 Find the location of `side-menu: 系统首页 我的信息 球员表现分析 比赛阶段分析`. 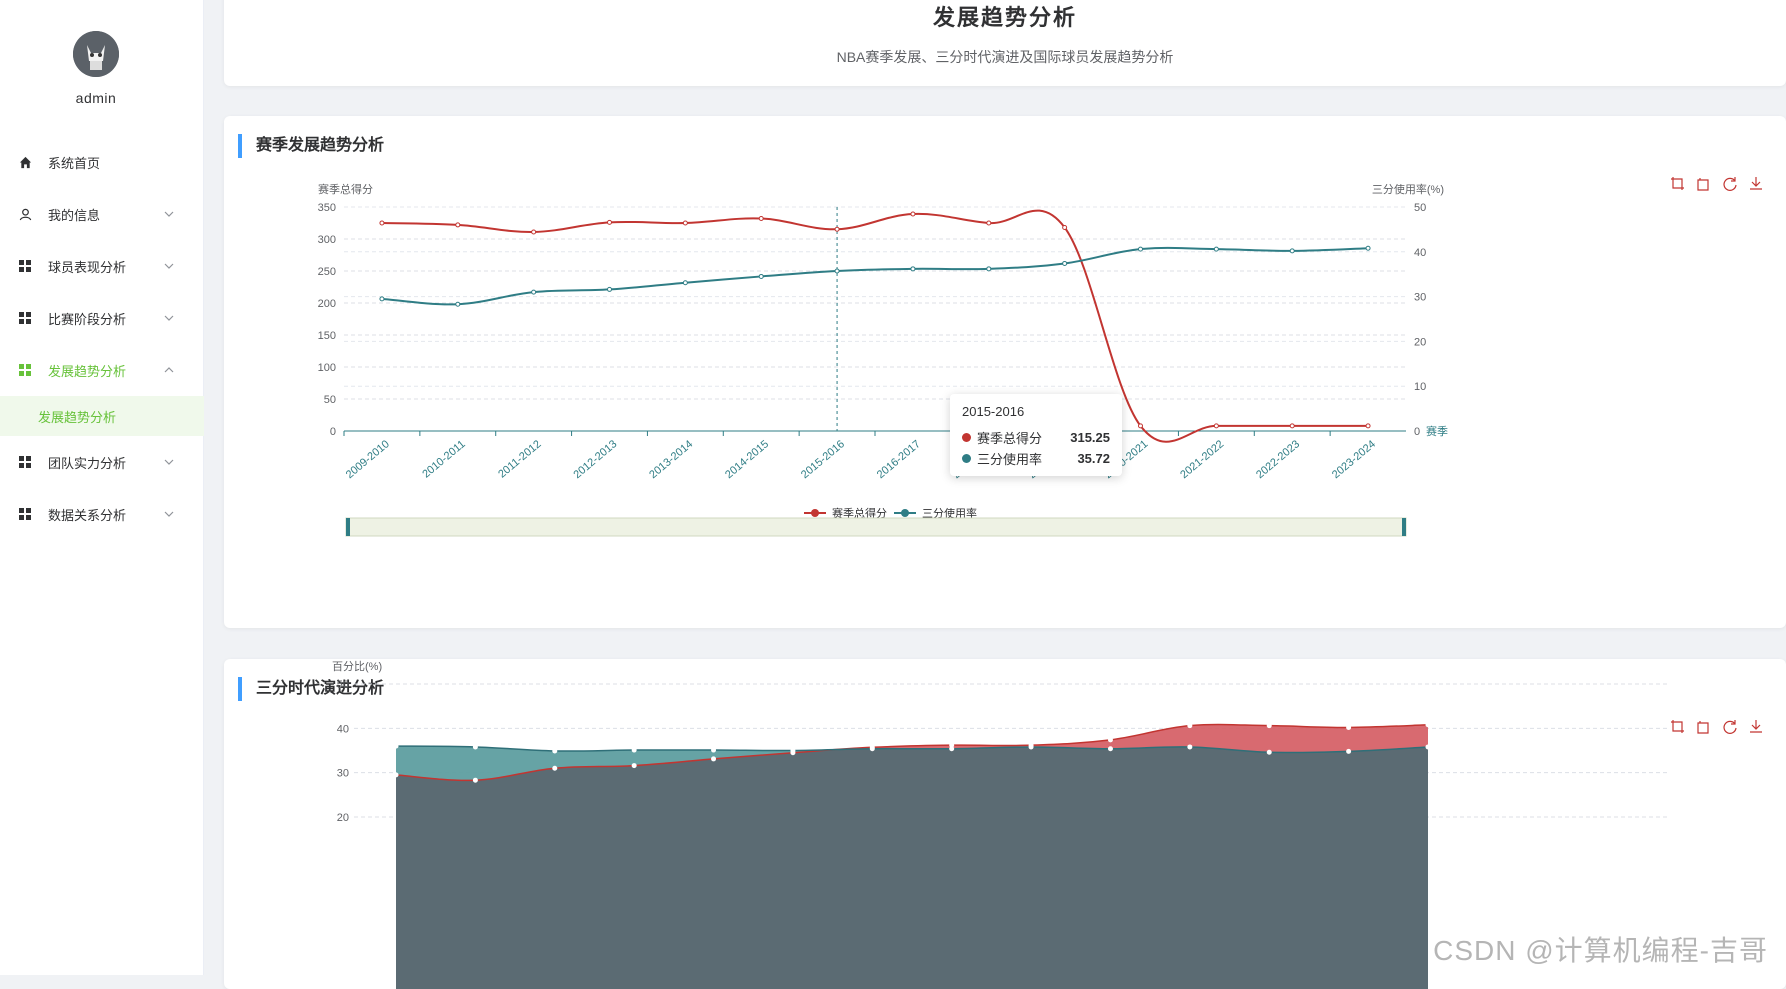

side-menu: 系统首页 我的信息 球员表现分析 比赛阶段分析 is located at coordinates (102, 338).